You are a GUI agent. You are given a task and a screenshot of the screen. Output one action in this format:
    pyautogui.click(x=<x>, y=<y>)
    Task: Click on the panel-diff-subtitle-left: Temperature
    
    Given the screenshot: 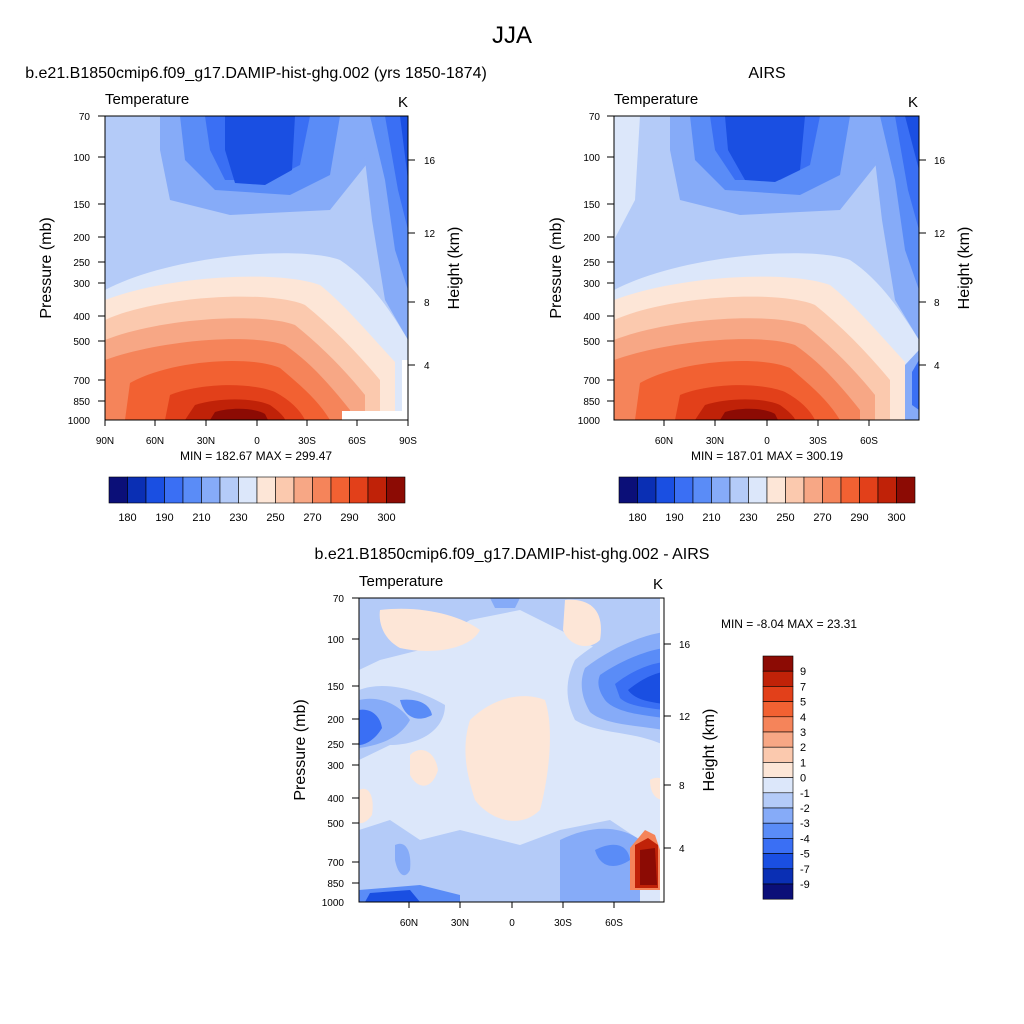 What is the action you would take?
    pyautogui.click(x=401, y=581)
    